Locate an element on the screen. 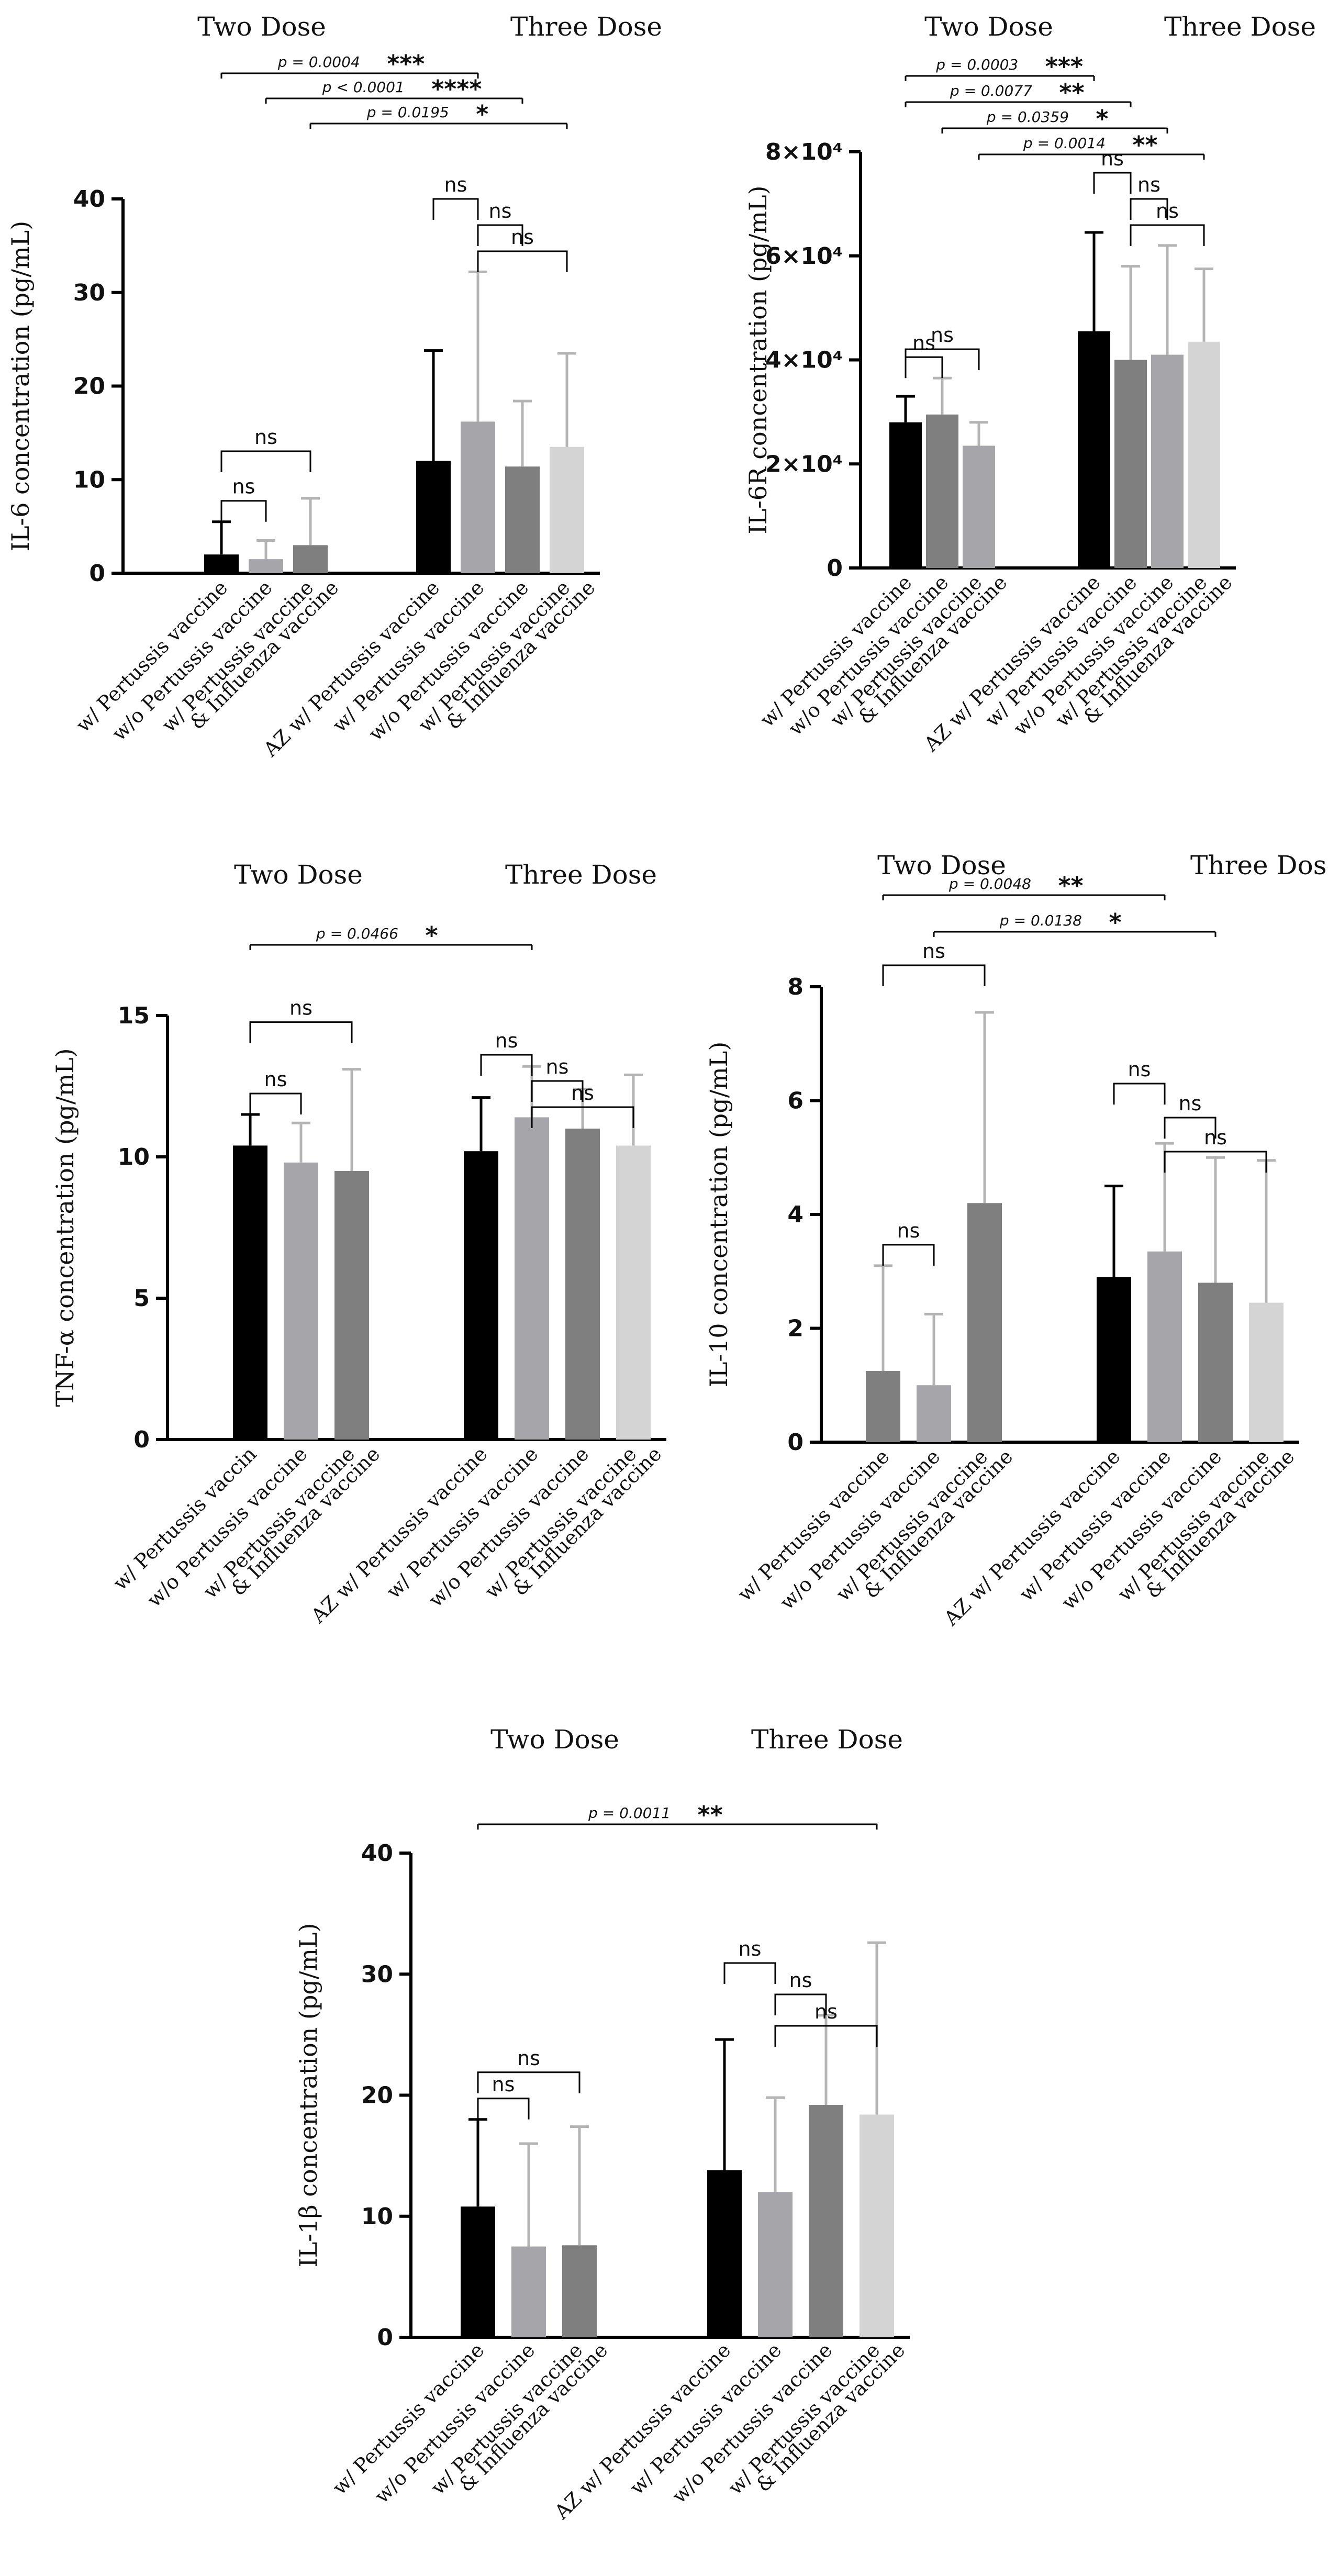 The height and width of the screenshot is (2576, 1328). y-tick-label: 4×10⁴ is located at coordinates (804, 360).